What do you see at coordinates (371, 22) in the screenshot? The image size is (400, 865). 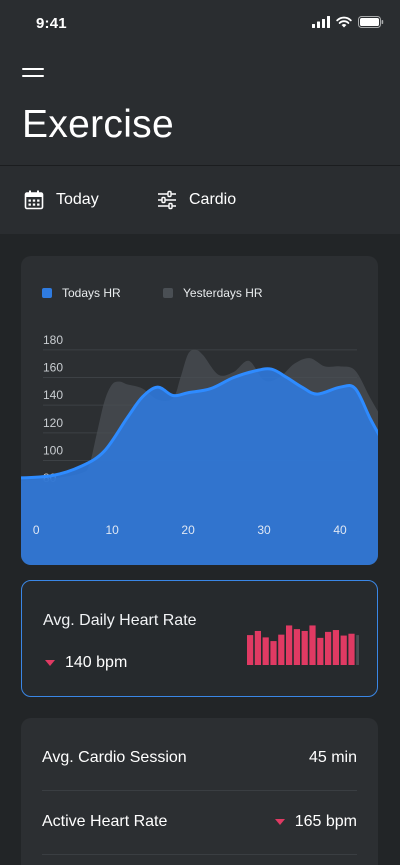 I see `battery-icon` at bounding box center [371, 22].